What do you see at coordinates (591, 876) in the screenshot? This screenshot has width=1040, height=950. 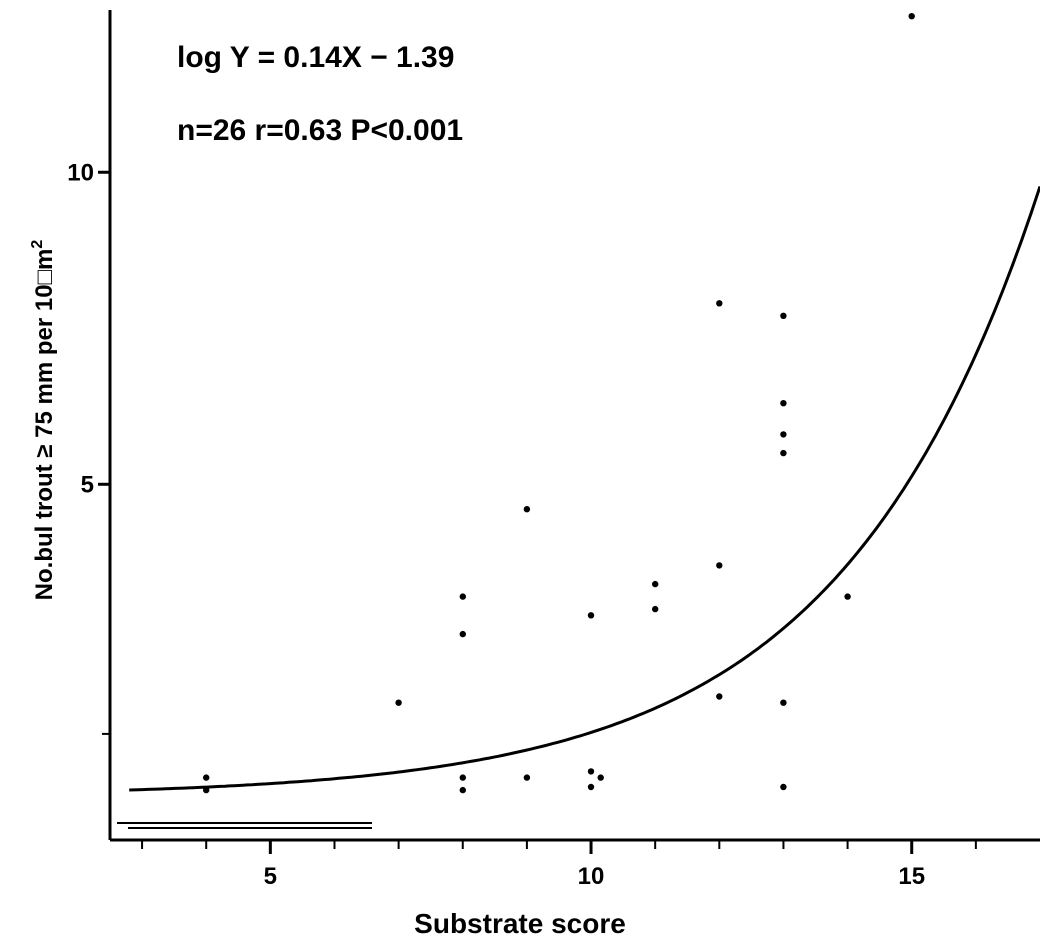 I see `x-tick-label: 10` at bounding box center [591, 876].